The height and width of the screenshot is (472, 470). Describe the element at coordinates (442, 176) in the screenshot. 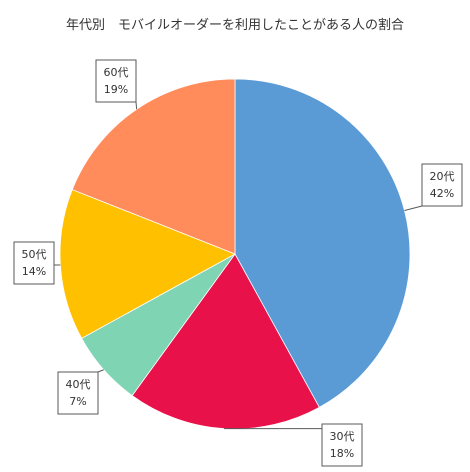

I see `callout-category-label: 20代` at that location.